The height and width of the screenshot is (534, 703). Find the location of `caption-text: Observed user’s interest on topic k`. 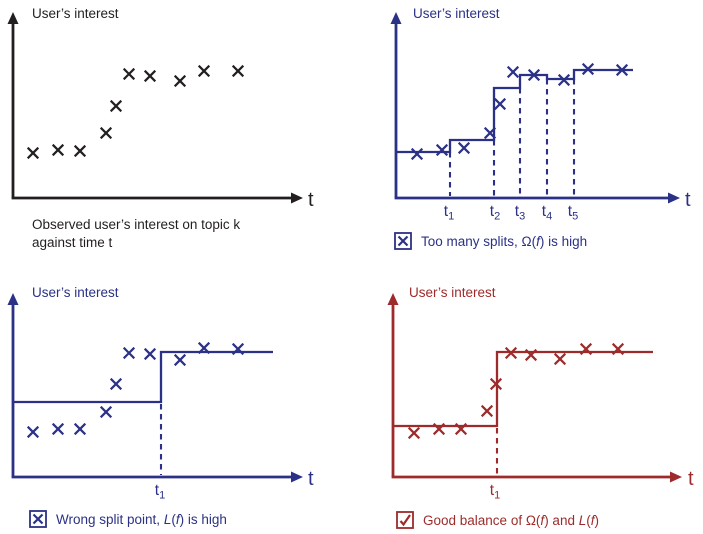

caption-text: Observed user’s interest on topic k is located at coordinates (136, 224).